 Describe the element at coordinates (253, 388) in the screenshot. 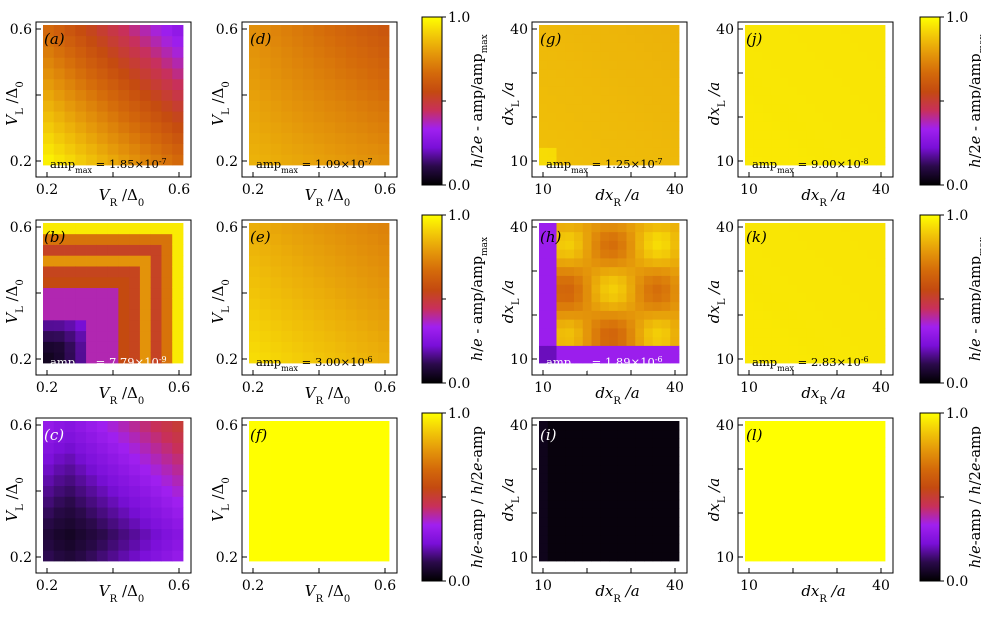

I see `x-tick-label: 0.2` at that location.